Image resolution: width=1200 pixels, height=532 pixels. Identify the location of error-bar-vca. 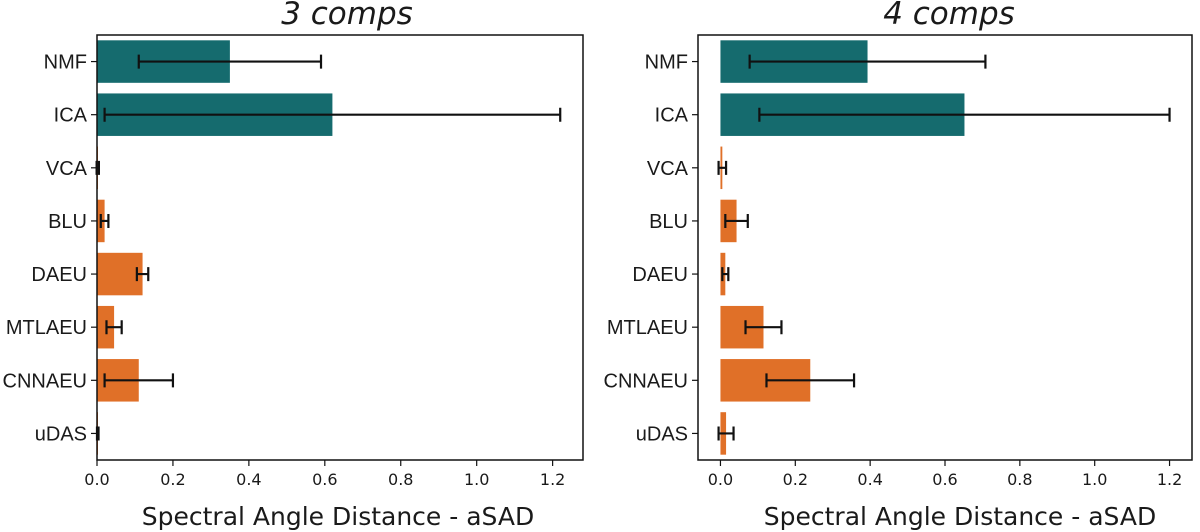
(722, 167).